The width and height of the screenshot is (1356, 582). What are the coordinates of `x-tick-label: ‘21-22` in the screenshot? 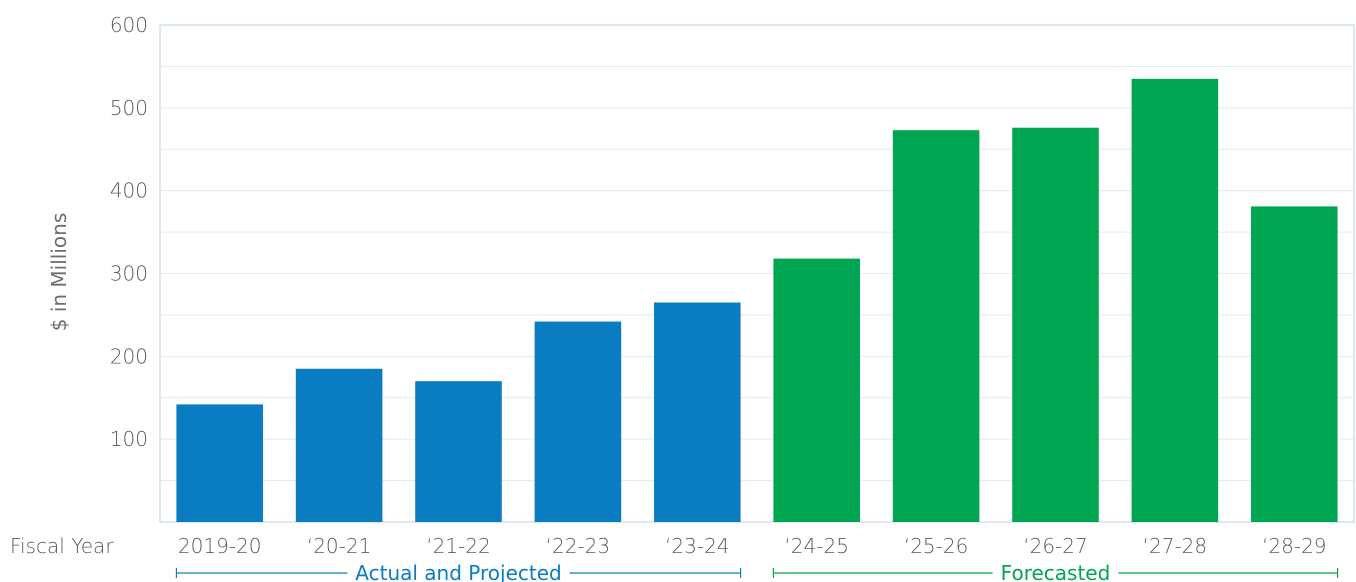 It's located at (458, 546).